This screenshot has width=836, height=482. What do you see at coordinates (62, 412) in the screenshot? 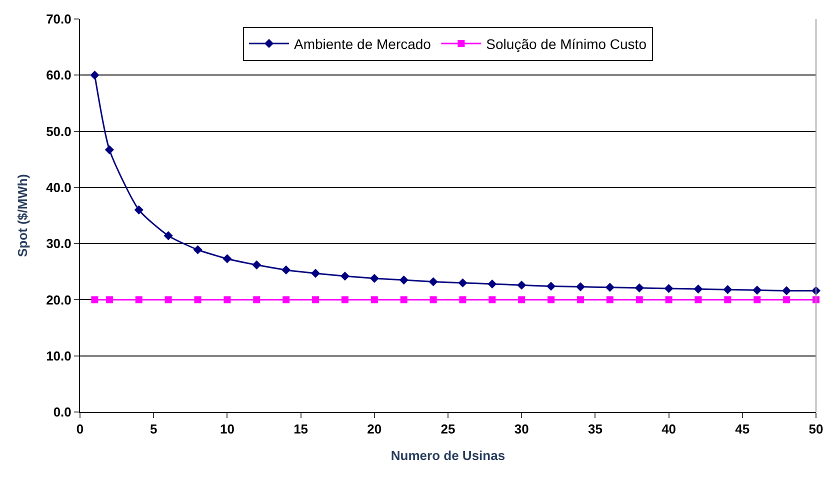
I see `y-tick-label: 0.0` at bounding box center [62, 412].